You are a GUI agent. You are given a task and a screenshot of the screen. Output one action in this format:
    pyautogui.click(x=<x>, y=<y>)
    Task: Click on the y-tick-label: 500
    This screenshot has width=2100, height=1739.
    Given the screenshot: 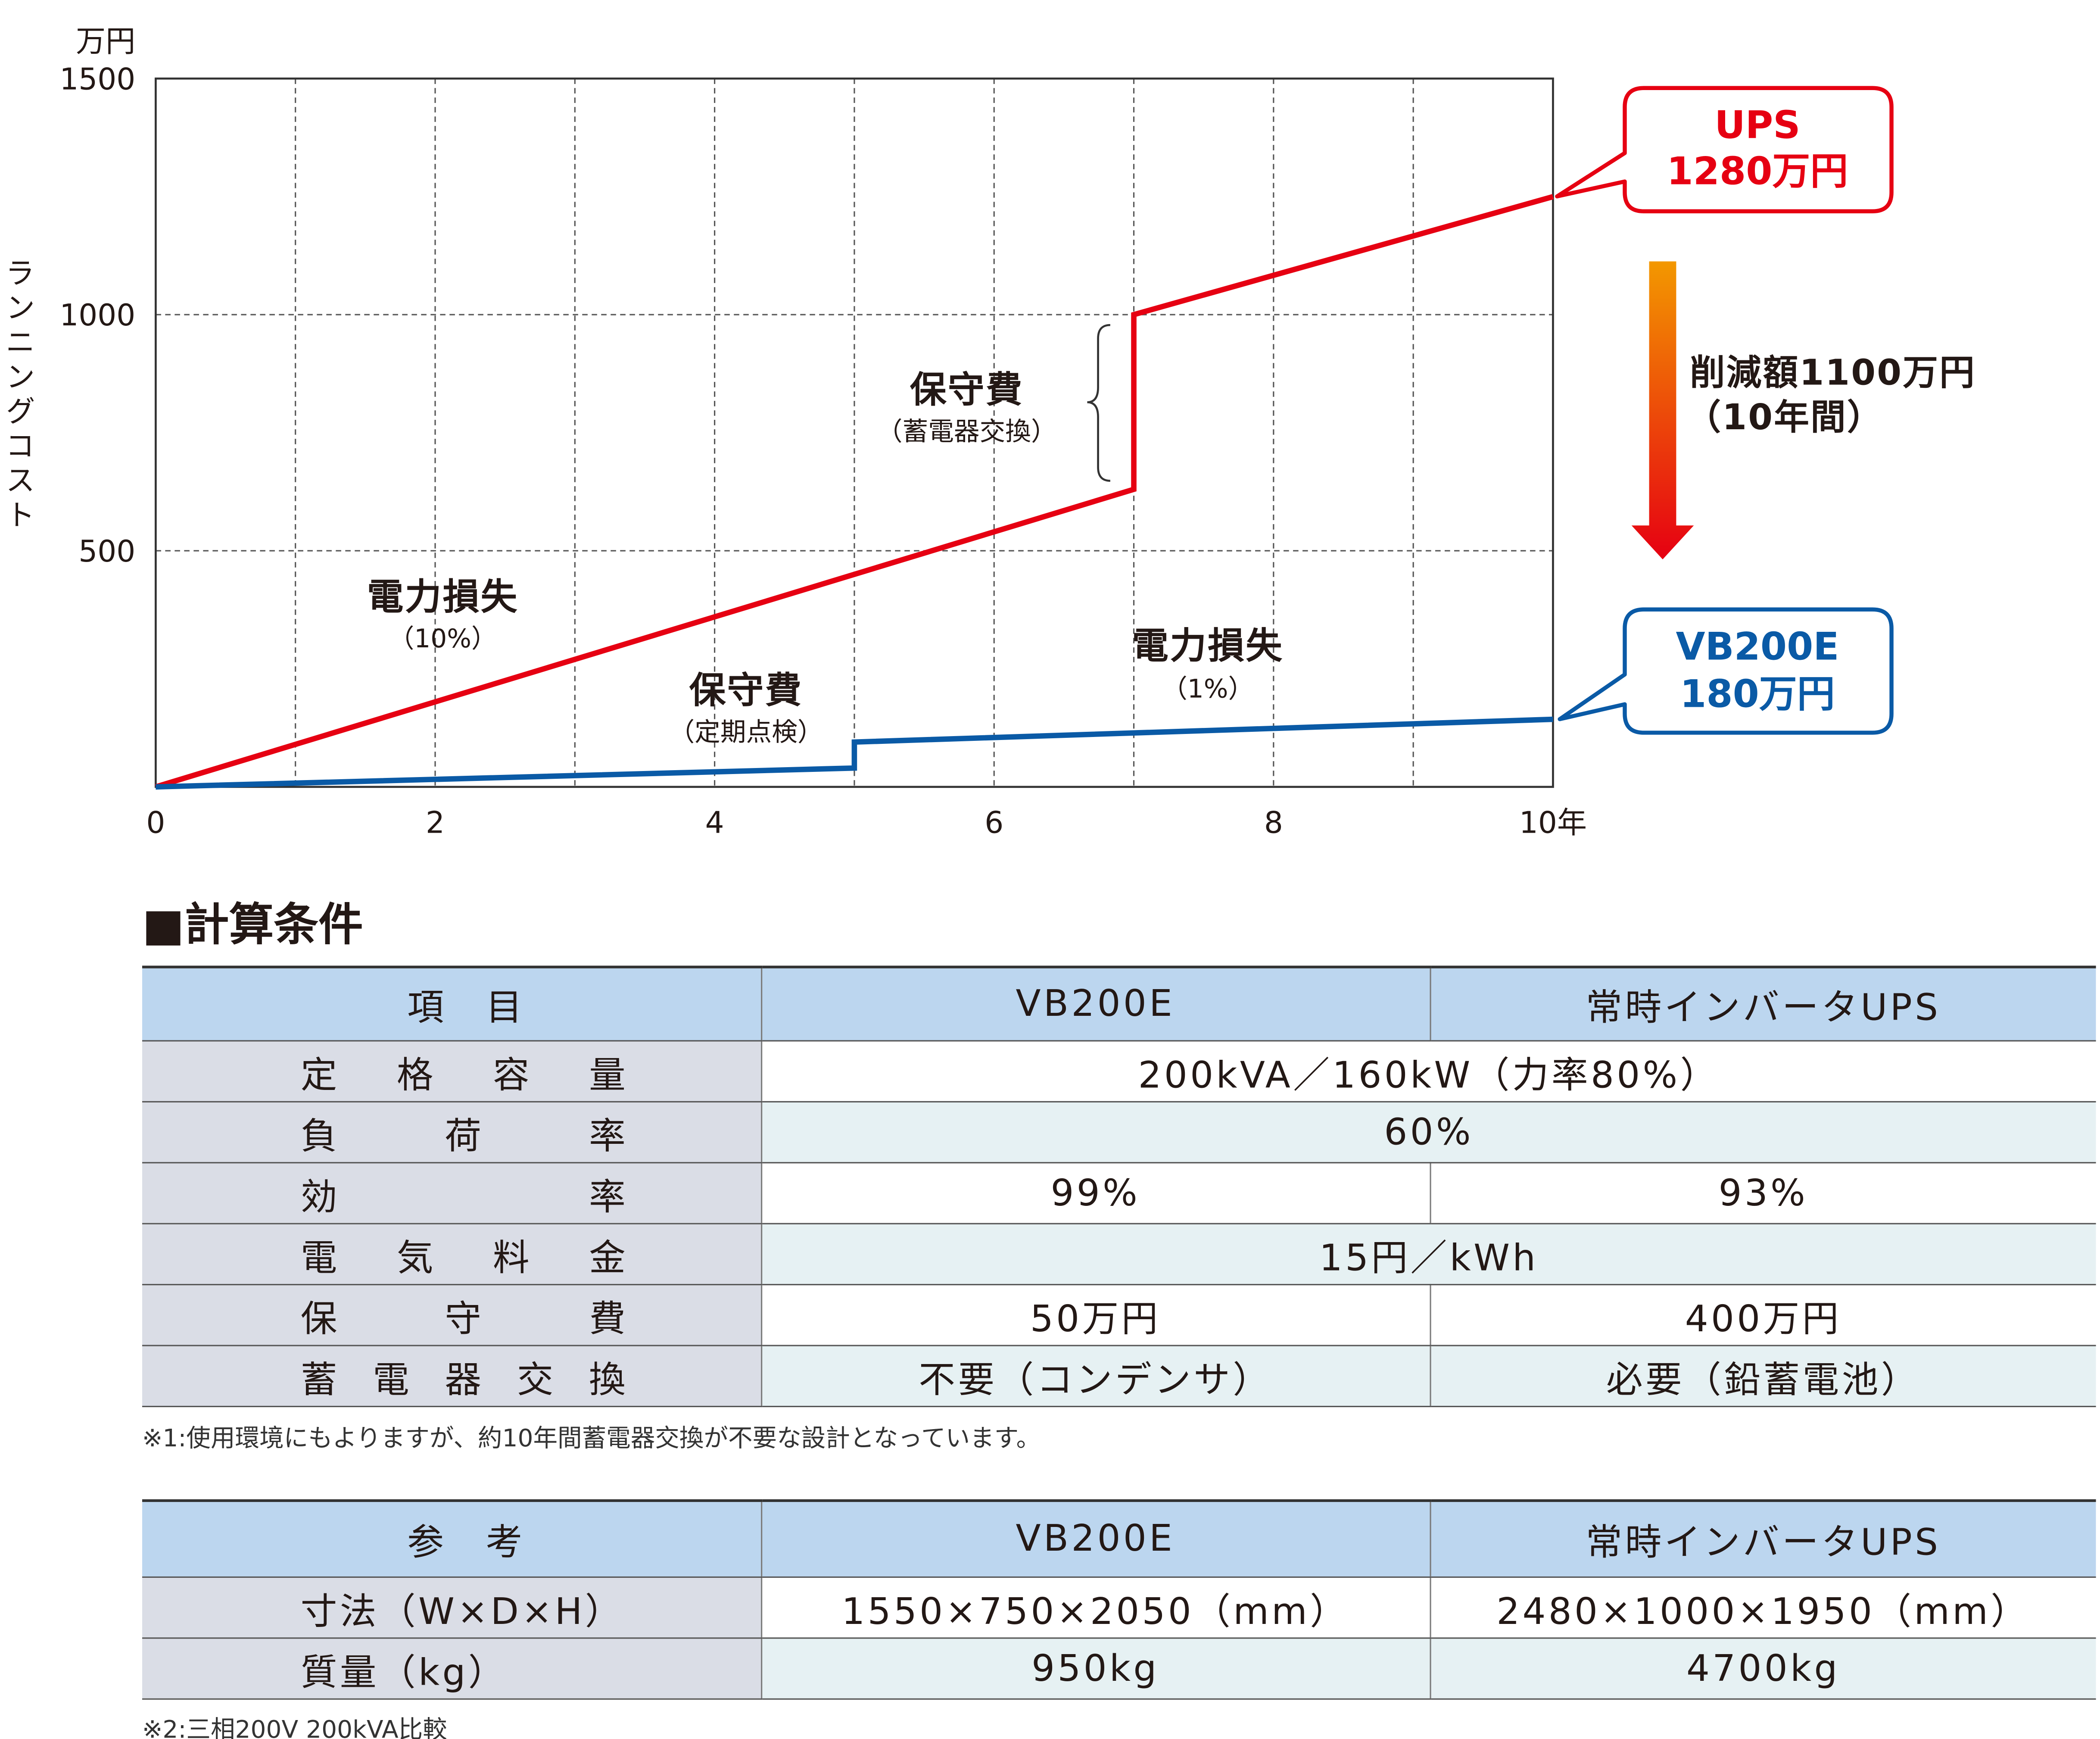 What is the action you would take?
    pyautogui.click(x=106, y=551)
    